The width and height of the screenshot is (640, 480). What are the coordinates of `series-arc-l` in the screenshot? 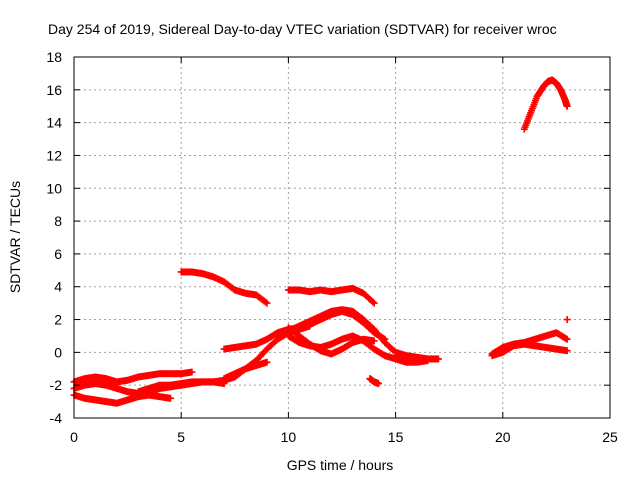 It's located at (374, 381).